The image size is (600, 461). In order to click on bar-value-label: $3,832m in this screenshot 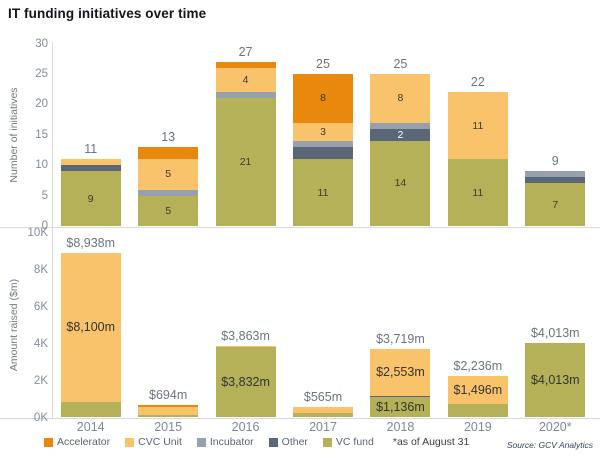, I will do `click(245, 382)`.